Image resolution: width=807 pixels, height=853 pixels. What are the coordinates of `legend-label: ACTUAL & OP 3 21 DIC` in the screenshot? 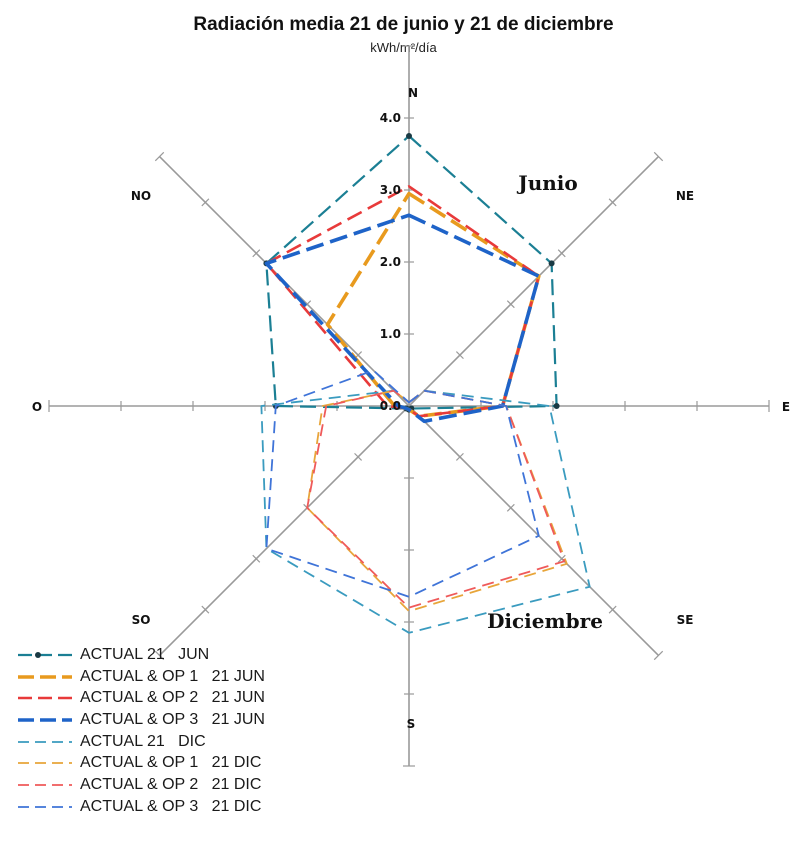 It's located at (171, 806).